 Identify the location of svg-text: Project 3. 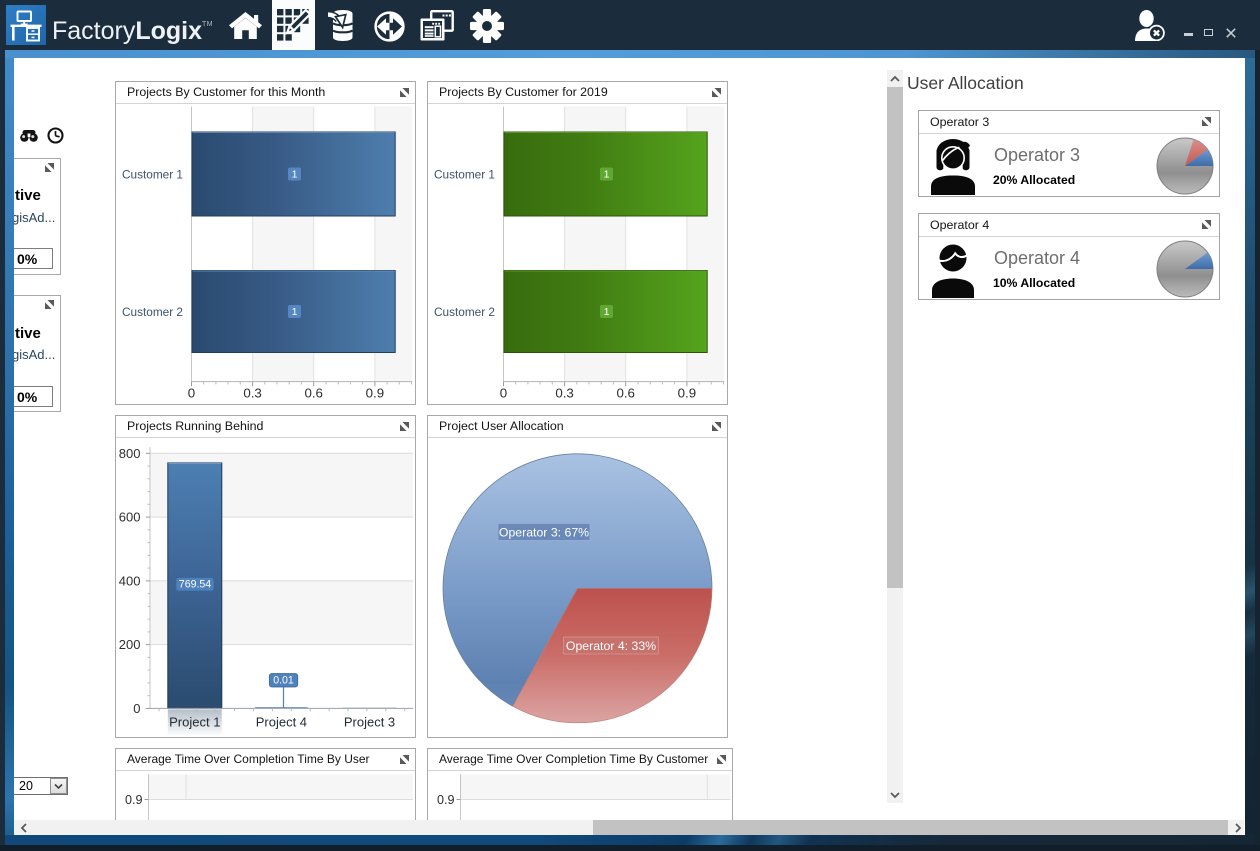
(369, 722).